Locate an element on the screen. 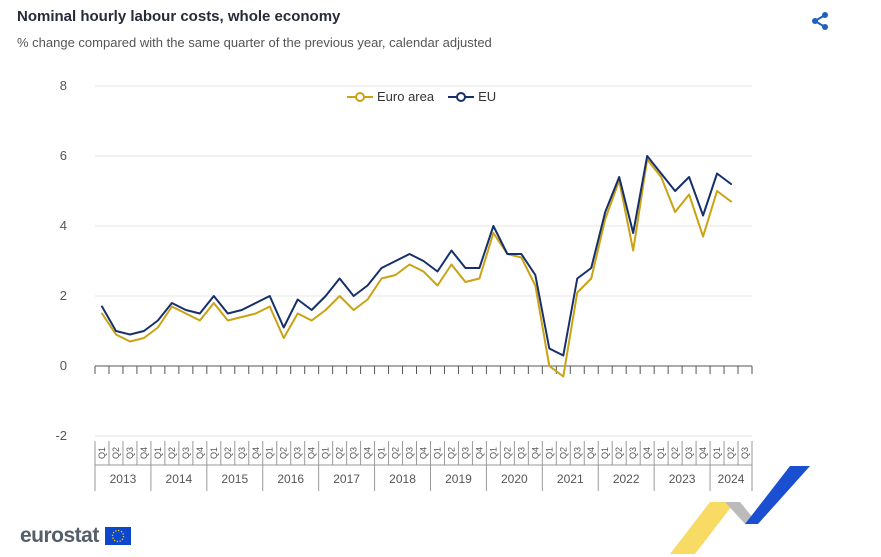 The width and height of the screenshot is (881, 557). legend-eu-marker is located at coordinates (461, 96).